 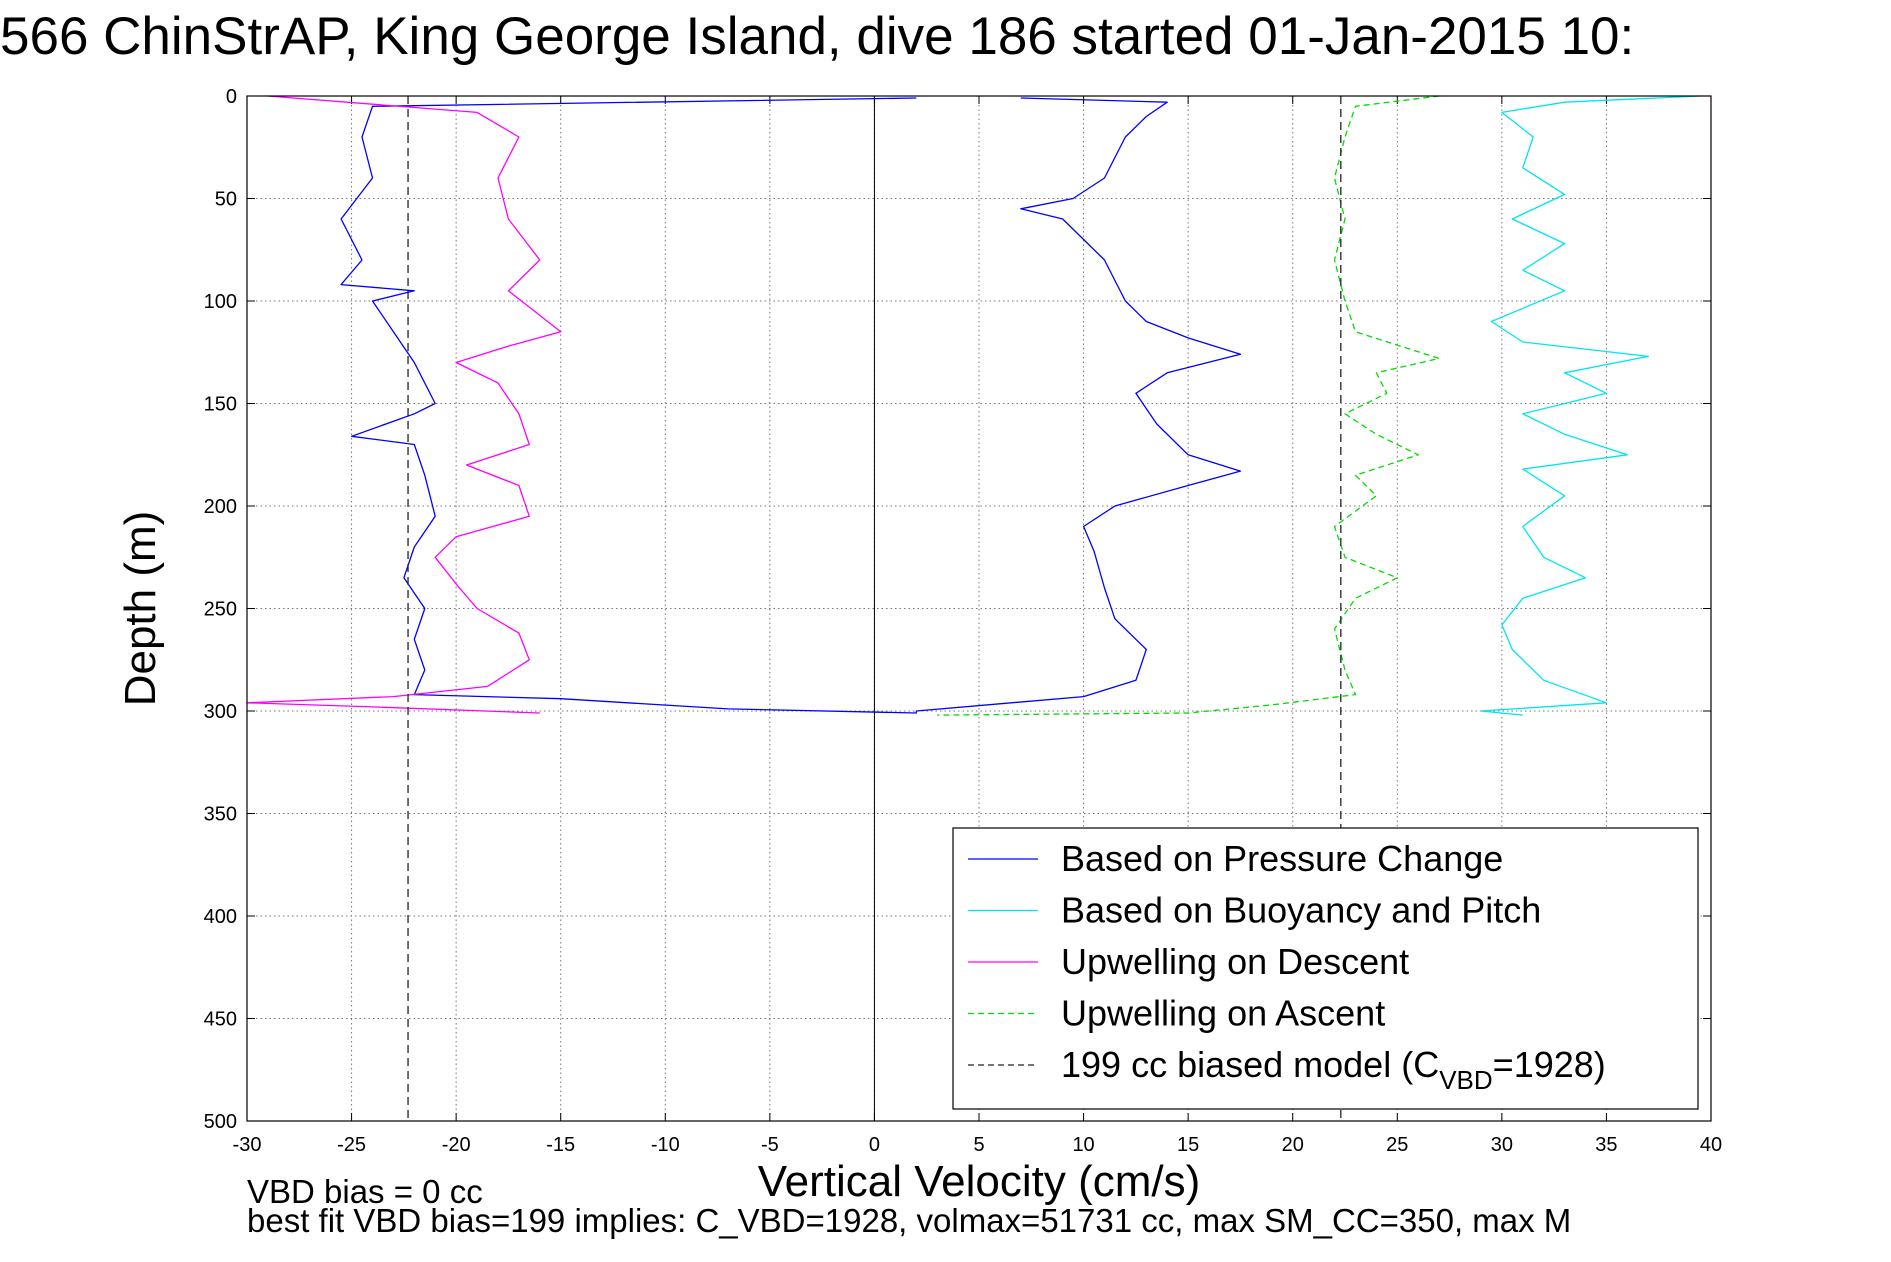 I want to click on x-tick-label: -15, so click(x=560, y=1145).